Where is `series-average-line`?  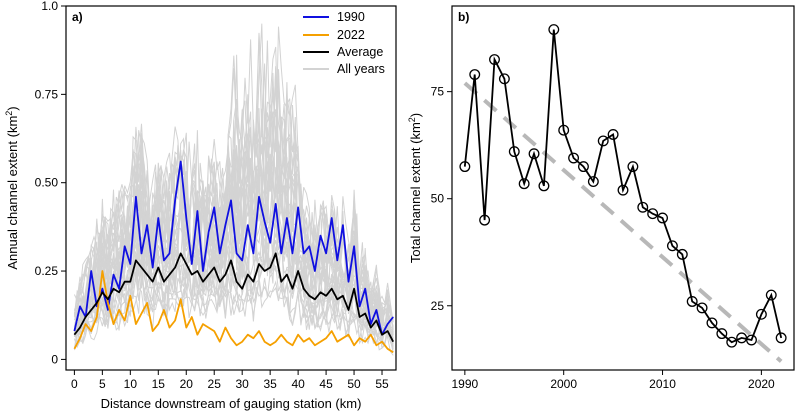 series-average-line is located at coordinates (233, 297).